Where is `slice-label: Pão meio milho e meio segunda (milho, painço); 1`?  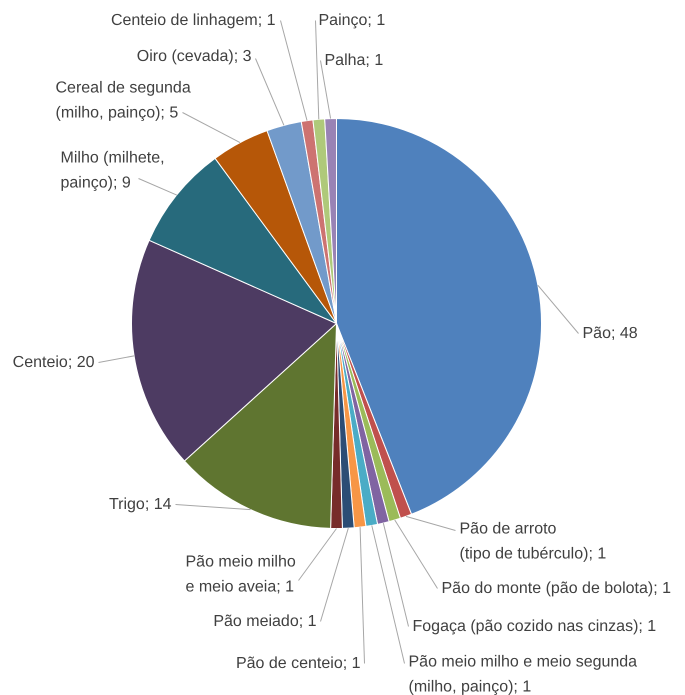 slice-label: Pão meio milho e meio segunda (milho, painço); 1 is located at coordinates (523, 674).